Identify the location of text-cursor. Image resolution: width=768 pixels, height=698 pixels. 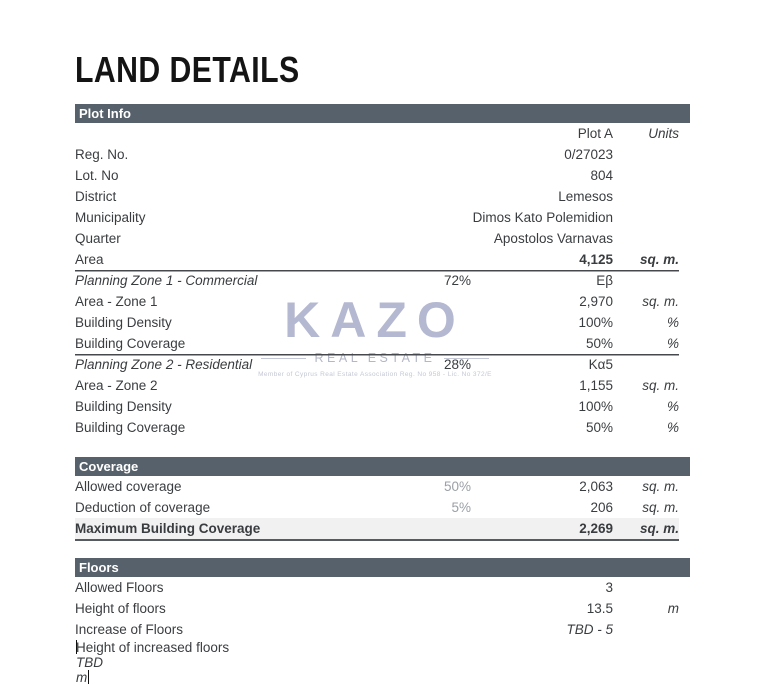
(89, 677).